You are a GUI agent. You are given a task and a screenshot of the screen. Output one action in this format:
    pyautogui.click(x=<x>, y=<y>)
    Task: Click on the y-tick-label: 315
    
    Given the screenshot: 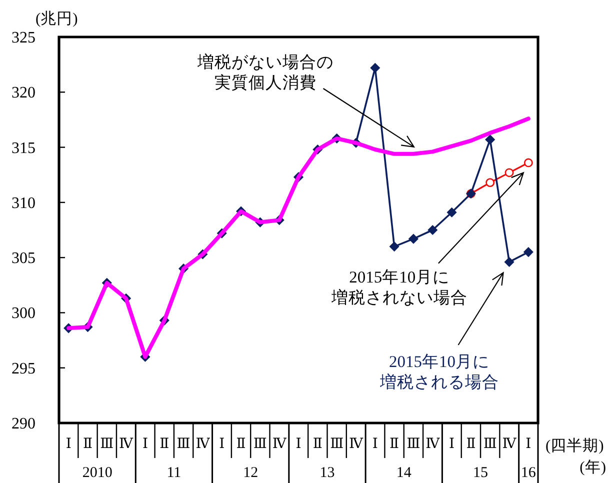 What is the action you would take?
    pyautogui.click(x=24, y=148)
    